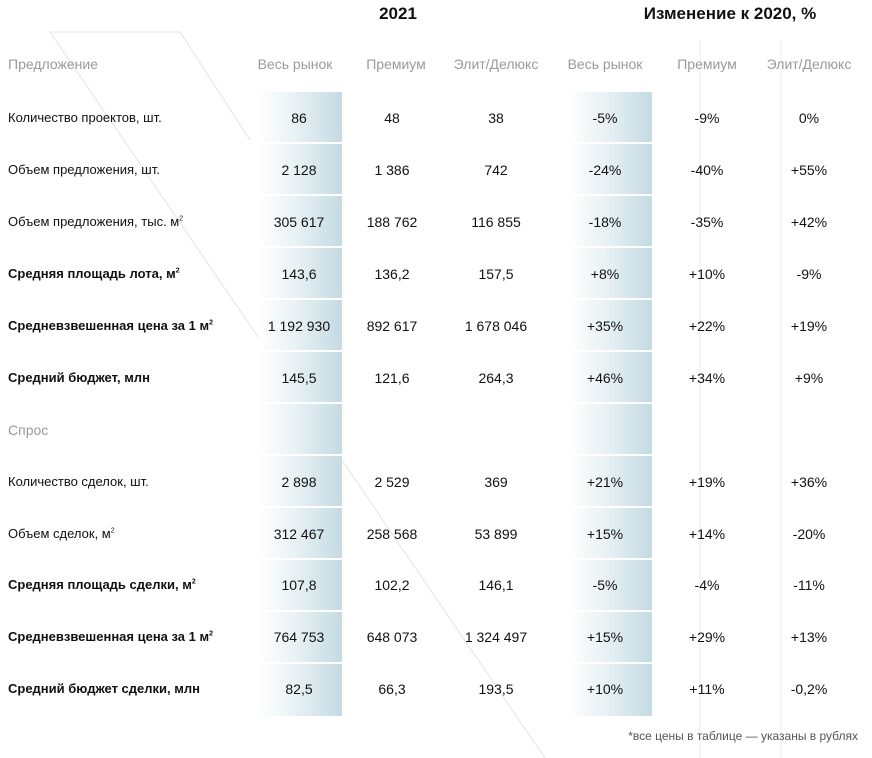  What do you see at coordinates (299, 118) in the screenshot?
I see `table-cell: 86` at bounding box center [299, 118].